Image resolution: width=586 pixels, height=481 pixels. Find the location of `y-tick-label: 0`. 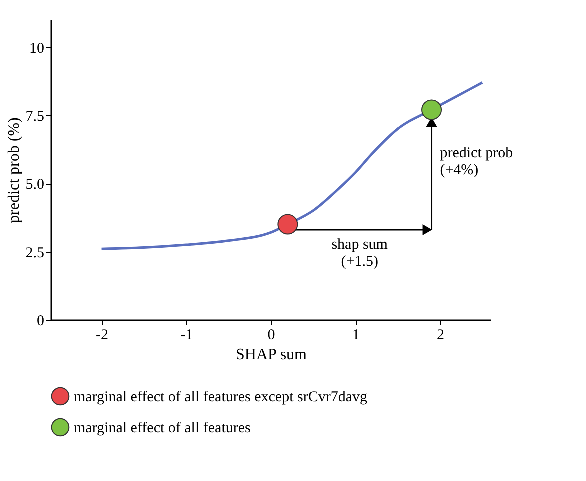

y-tick-label: 0 is located at coordinates (40, 322).